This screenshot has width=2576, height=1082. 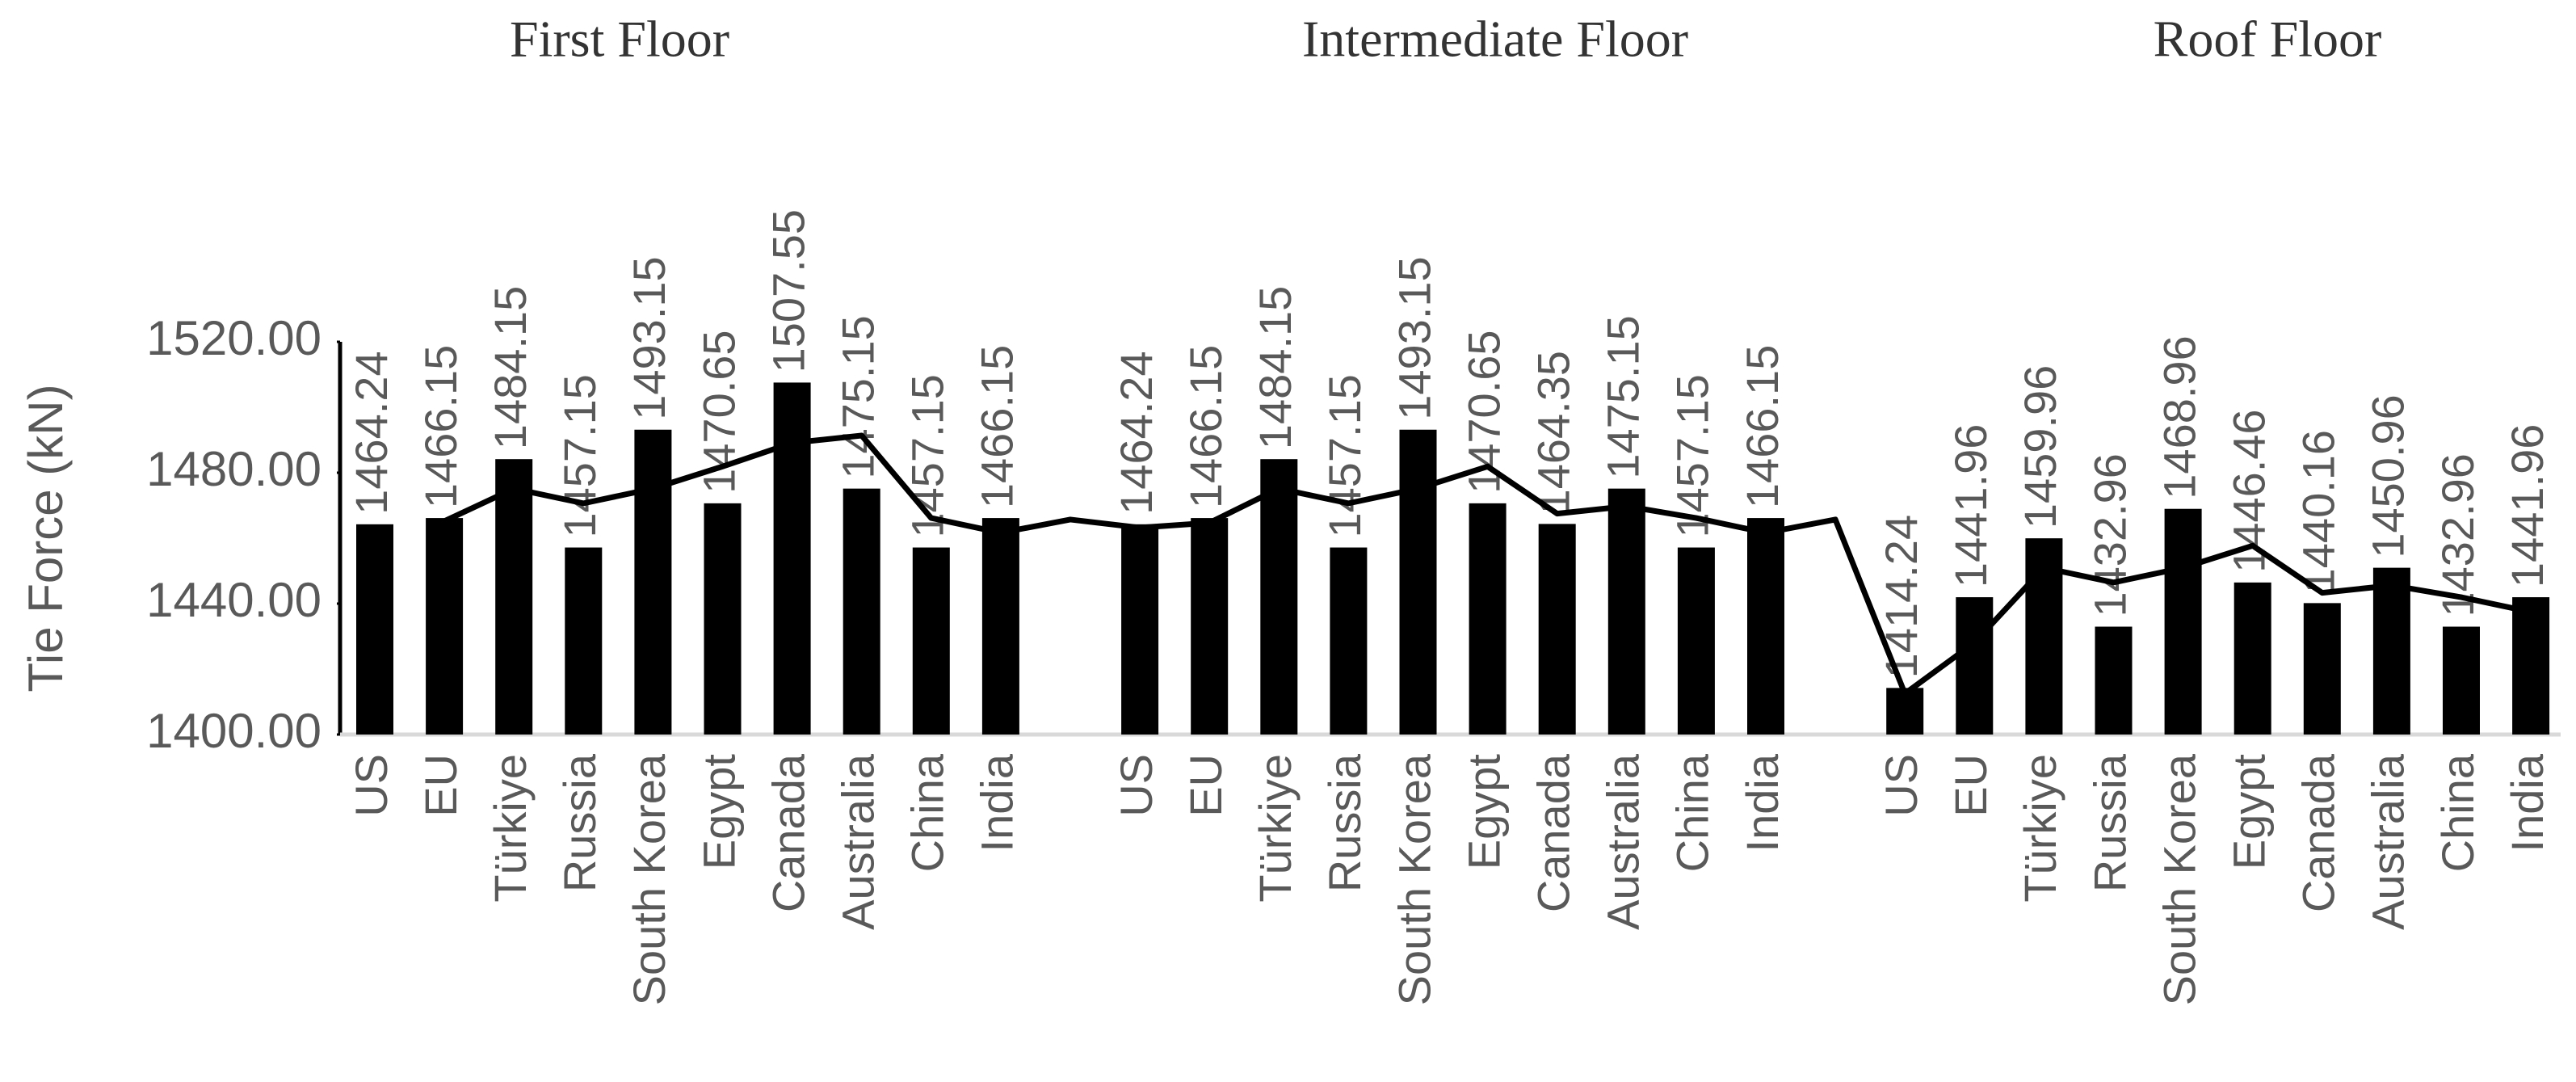 I want to click on data-label: 1459.96, so click(x=2040, y=447).